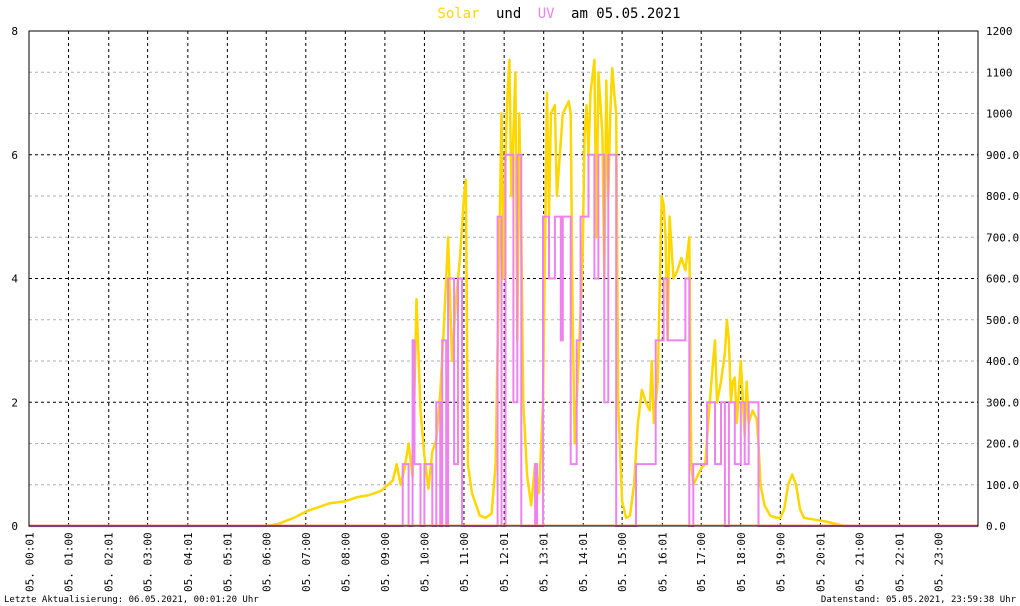 The image size is (1020, 606). I want to click on x-tick-label: 05. 10:00, so click(424, 562).